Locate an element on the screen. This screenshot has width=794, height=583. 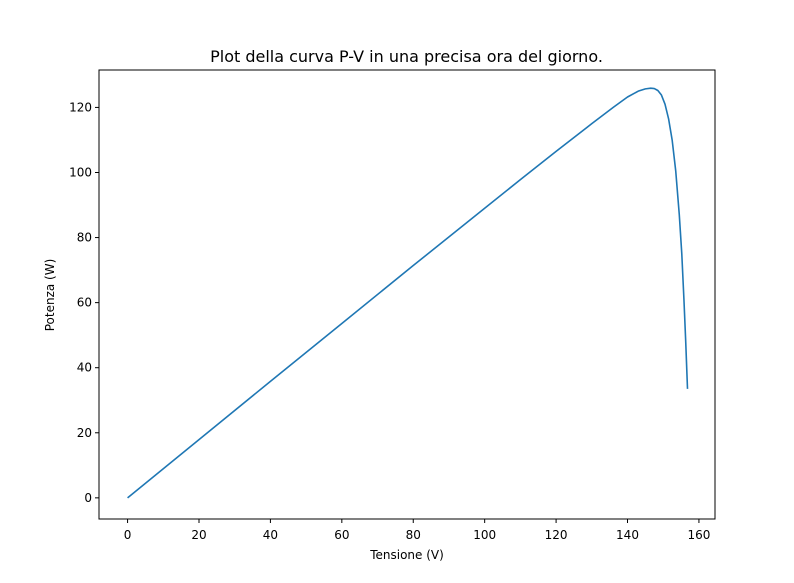
x-tick-label: 120 is located at coordinates (556, 535).